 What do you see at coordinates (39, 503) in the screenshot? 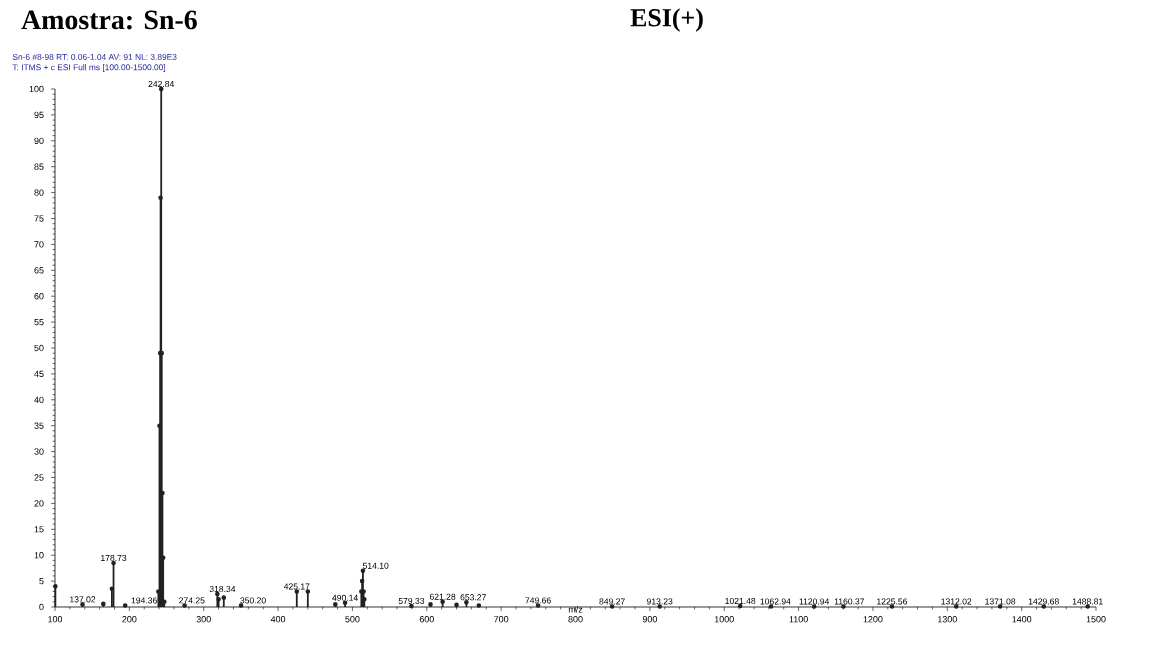
I see `y-tick-label: 20` at bounding box center [39, 503].